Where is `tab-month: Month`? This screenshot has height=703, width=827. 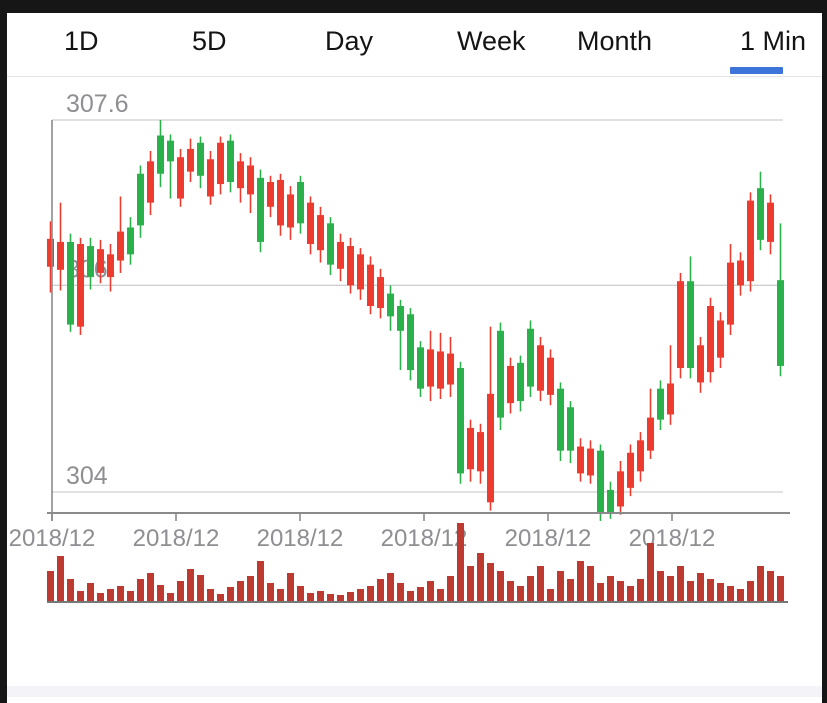
tab-month: Month is located at coordinates (615, 41).